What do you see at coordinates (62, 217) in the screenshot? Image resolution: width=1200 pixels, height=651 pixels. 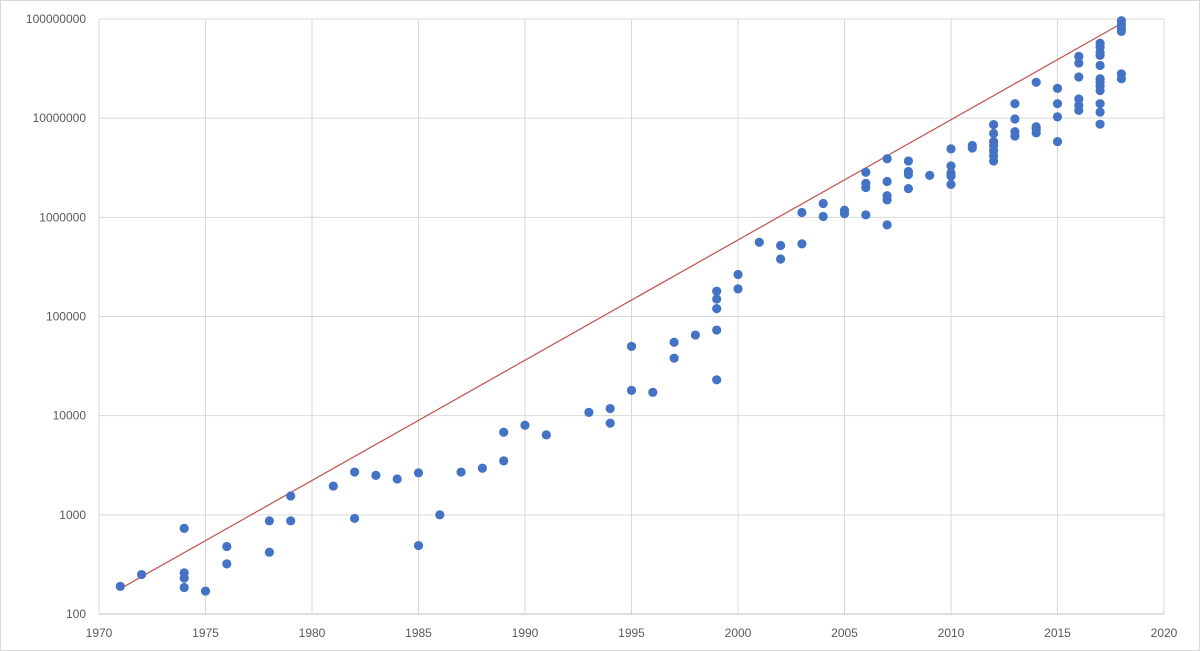 I see `y-tick-label: 1000000` at bounding box center [62, 217].